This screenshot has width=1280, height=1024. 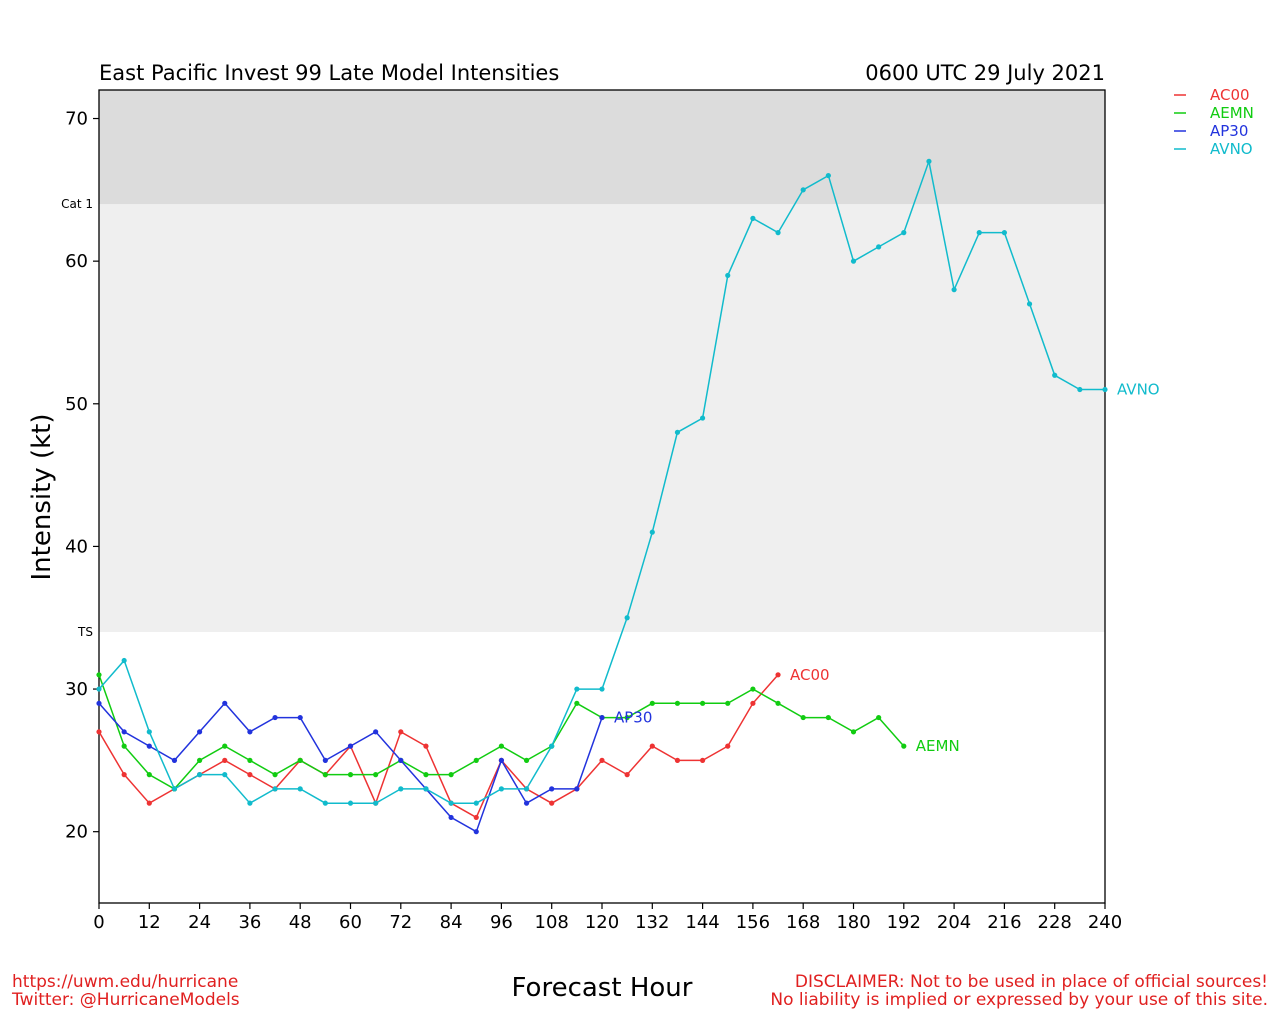 I want to click on x-tick-label: 84, so click(x=451, y=922).